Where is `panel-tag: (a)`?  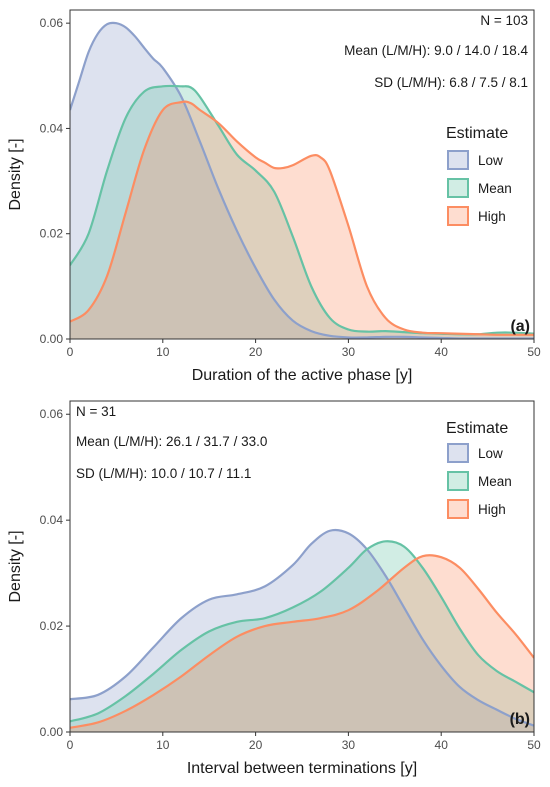
panel-tag: (a) is located at coordinates (520, 326).